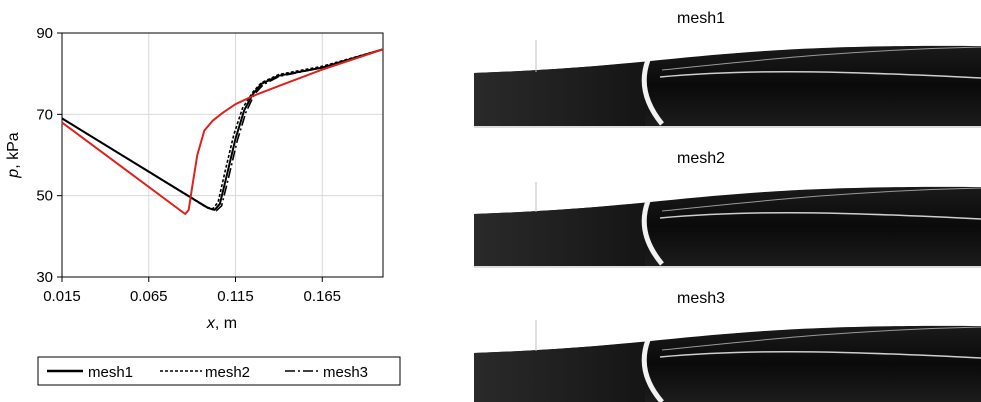 This screenshot has width=981, height=402. I want to click on mesh2-flow-image, so click(727, 225).